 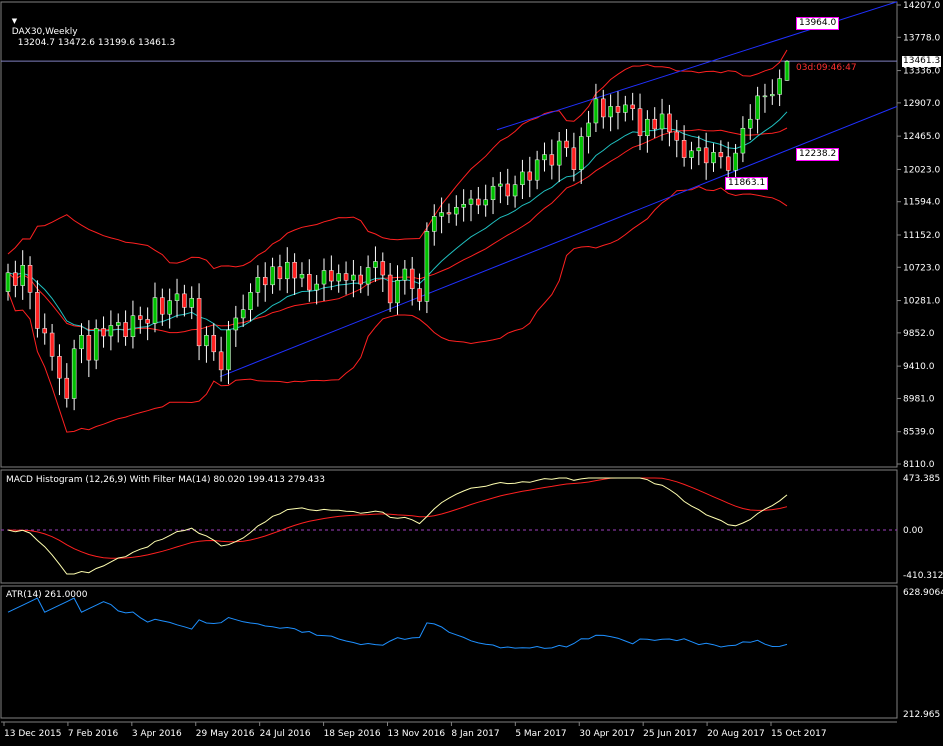 What do you see at coordinates (47, 595) in the screenshot?
I see `atr-label: ATR(14) 261.0000` at bounding box center [47, 595].